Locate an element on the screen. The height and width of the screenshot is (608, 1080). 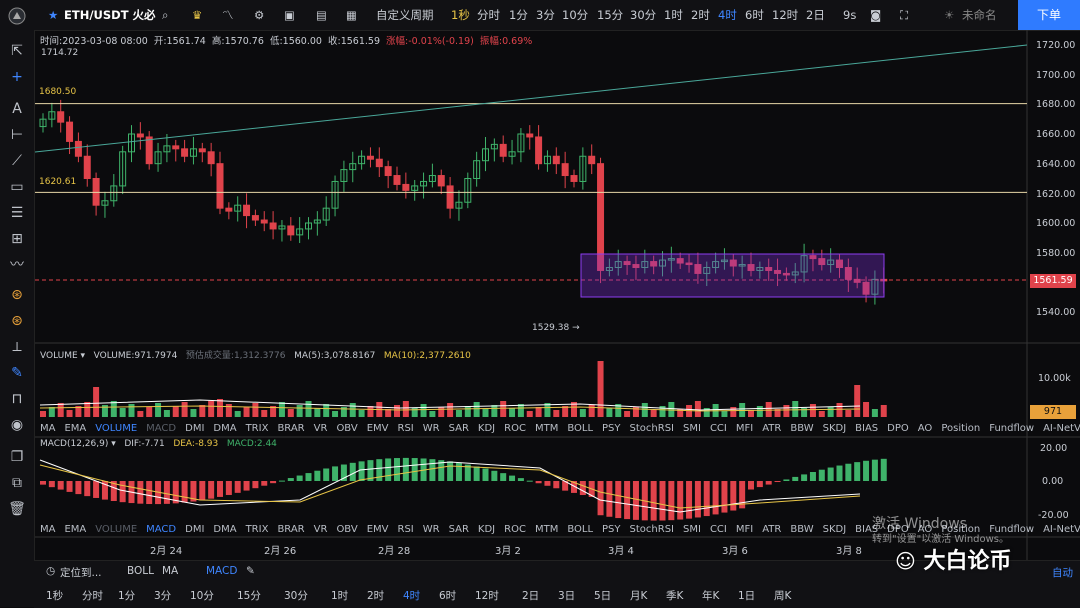
bottom-period-7: 1时 is located at coordinates (340, 596).